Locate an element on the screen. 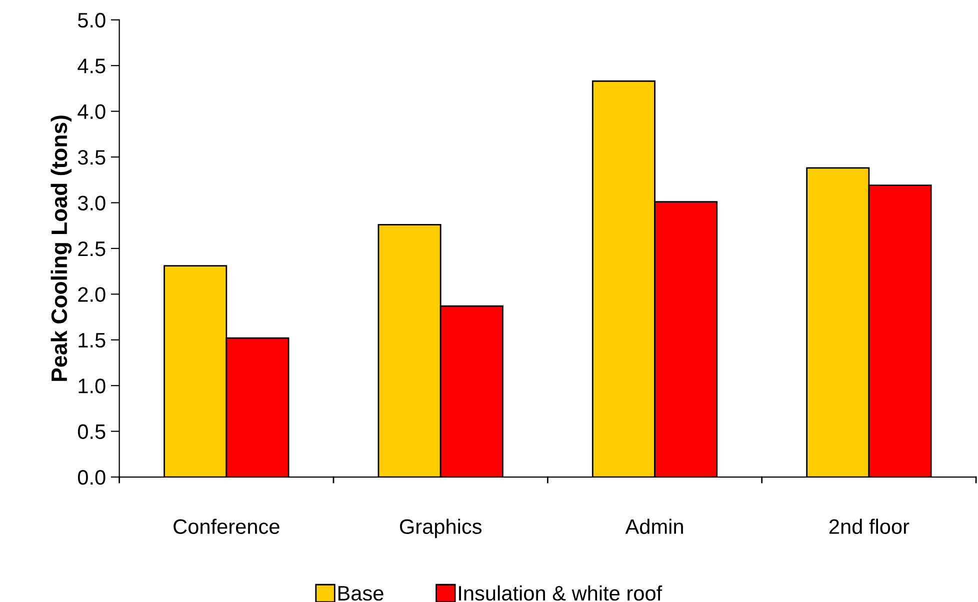 This screenshot has width=978, height=602. x-tick-label: Graphics is located at coordinates (441, 528).